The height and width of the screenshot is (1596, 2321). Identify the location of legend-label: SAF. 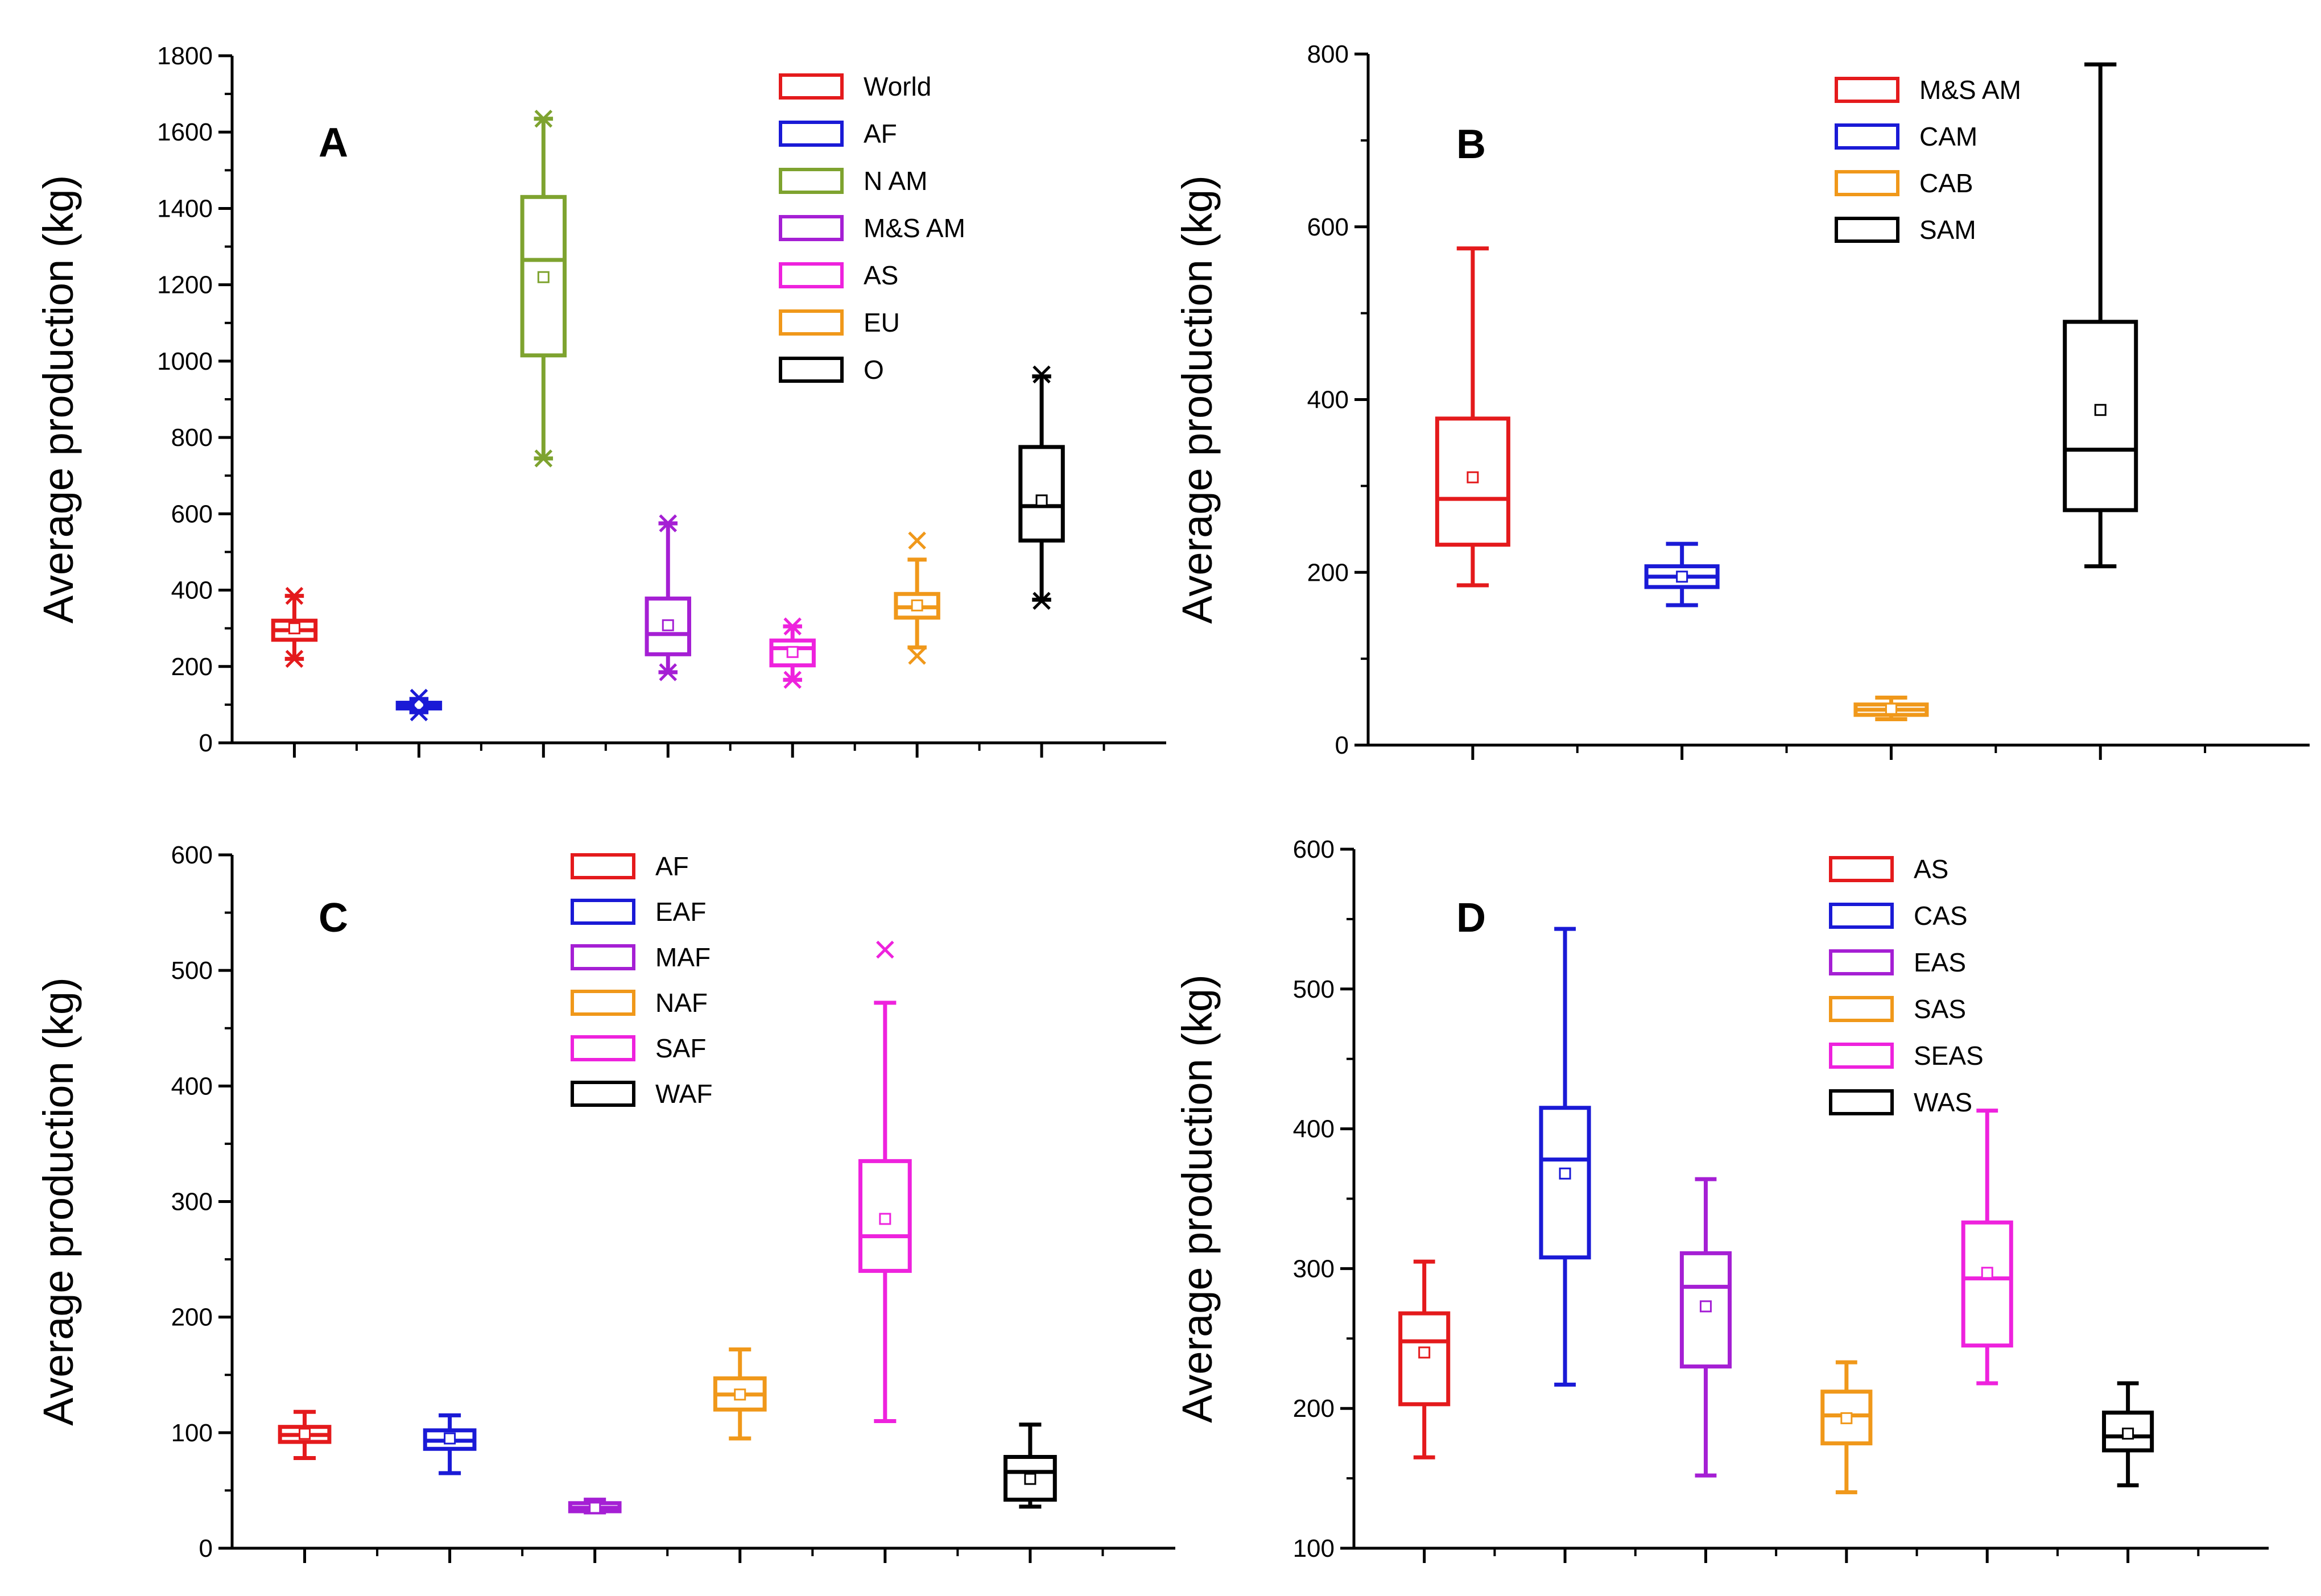
(680, 1048).